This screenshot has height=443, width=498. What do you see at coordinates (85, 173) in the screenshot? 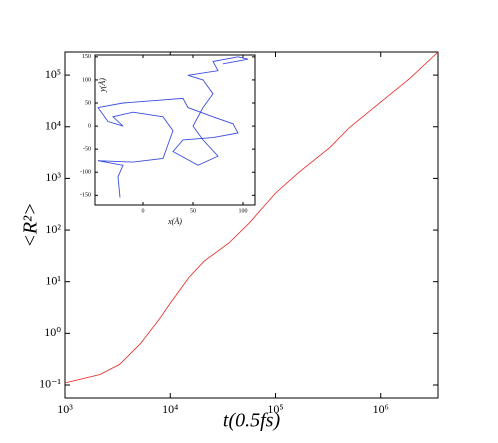
I see `y-tick-label: -100` at bounding box center [85, 173].